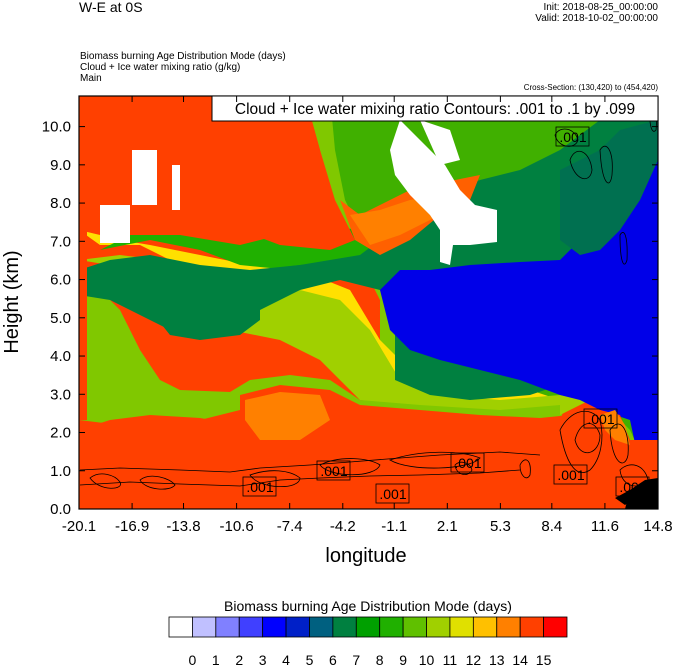 The image size is (674, 667). I want to click on y-tick-label: 6.0, so click(60, 280).